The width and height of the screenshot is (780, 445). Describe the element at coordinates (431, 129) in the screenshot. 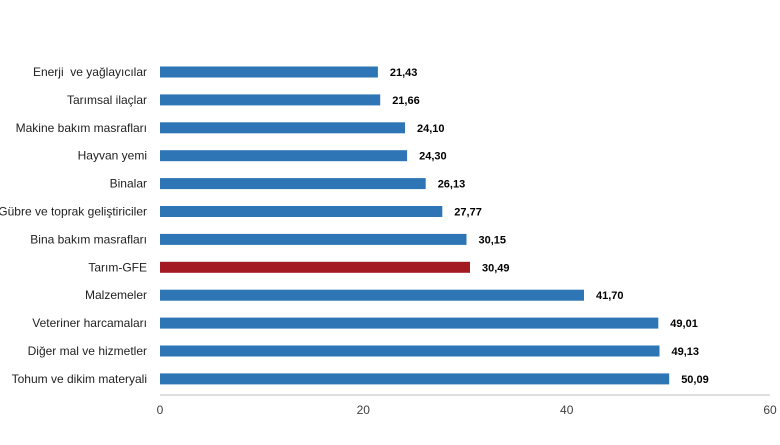

I see `value-label: 24,10` at that location.